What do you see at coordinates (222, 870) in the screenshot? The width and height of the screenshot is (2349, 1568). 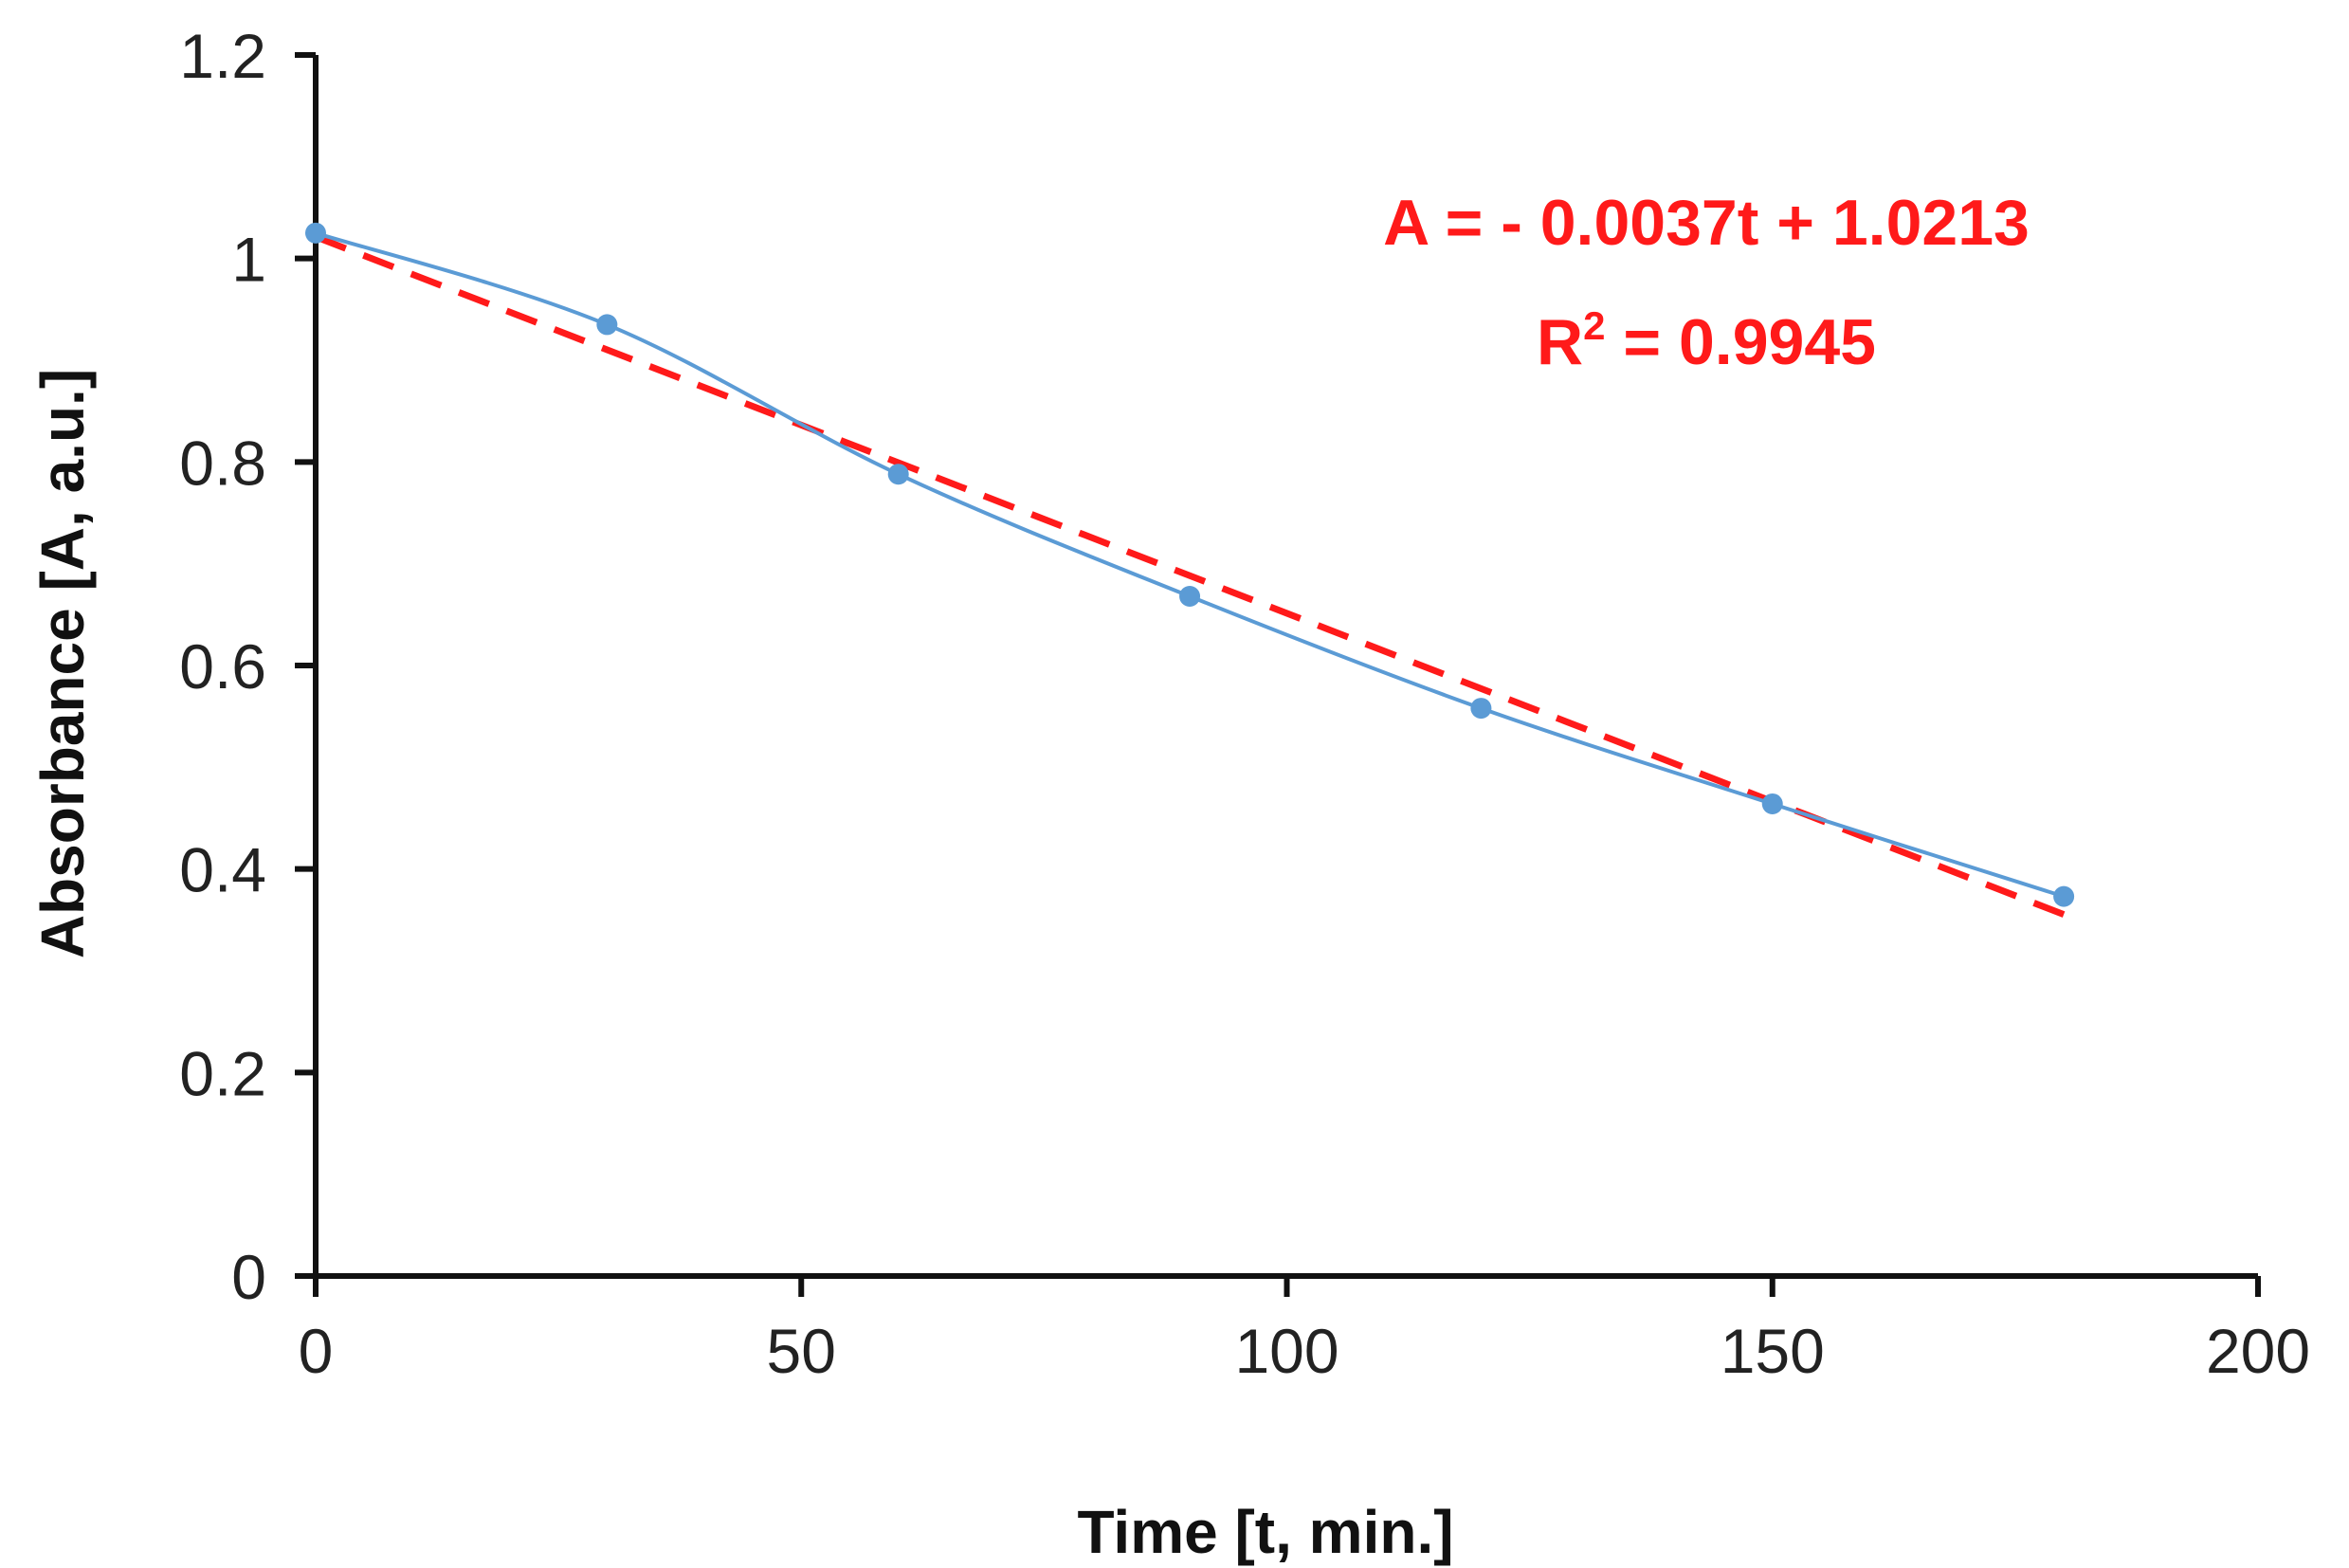 I see `y-tick-label: 0.4` at bounding box center [222, 870].